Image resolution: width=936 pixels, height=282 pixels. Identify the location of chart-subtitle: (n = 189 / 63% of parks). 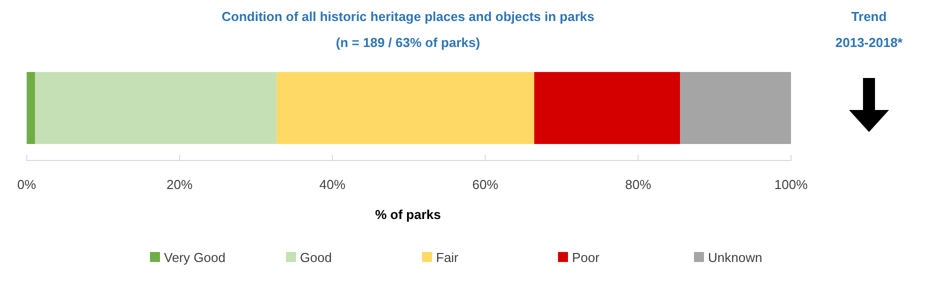
(408, 42).